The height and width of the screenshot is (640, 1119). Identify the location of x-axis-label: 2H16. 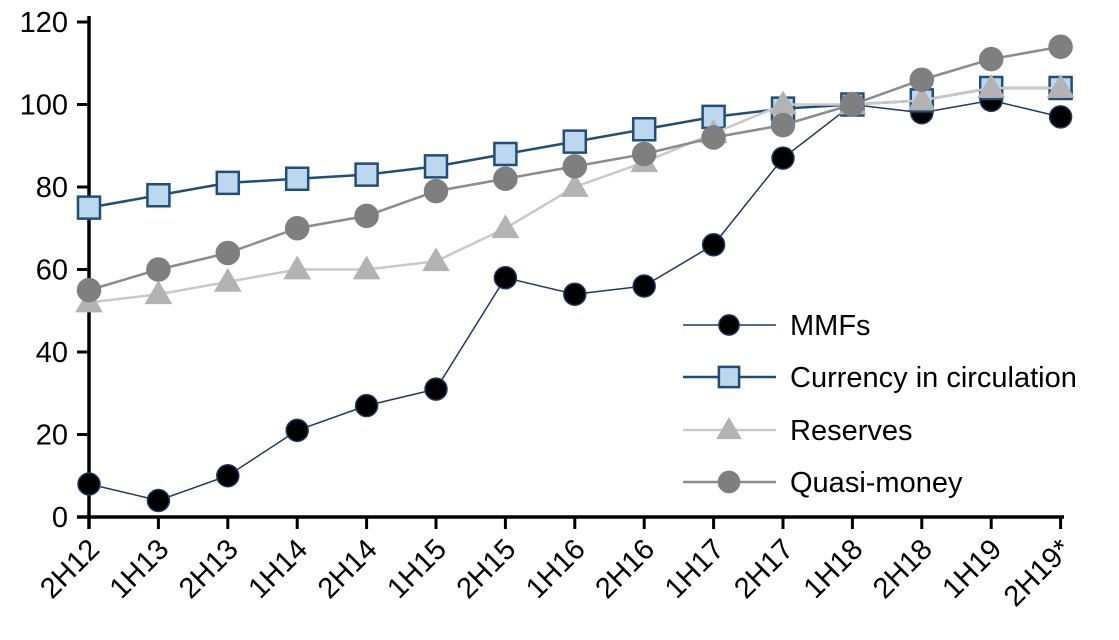
(625, 569).